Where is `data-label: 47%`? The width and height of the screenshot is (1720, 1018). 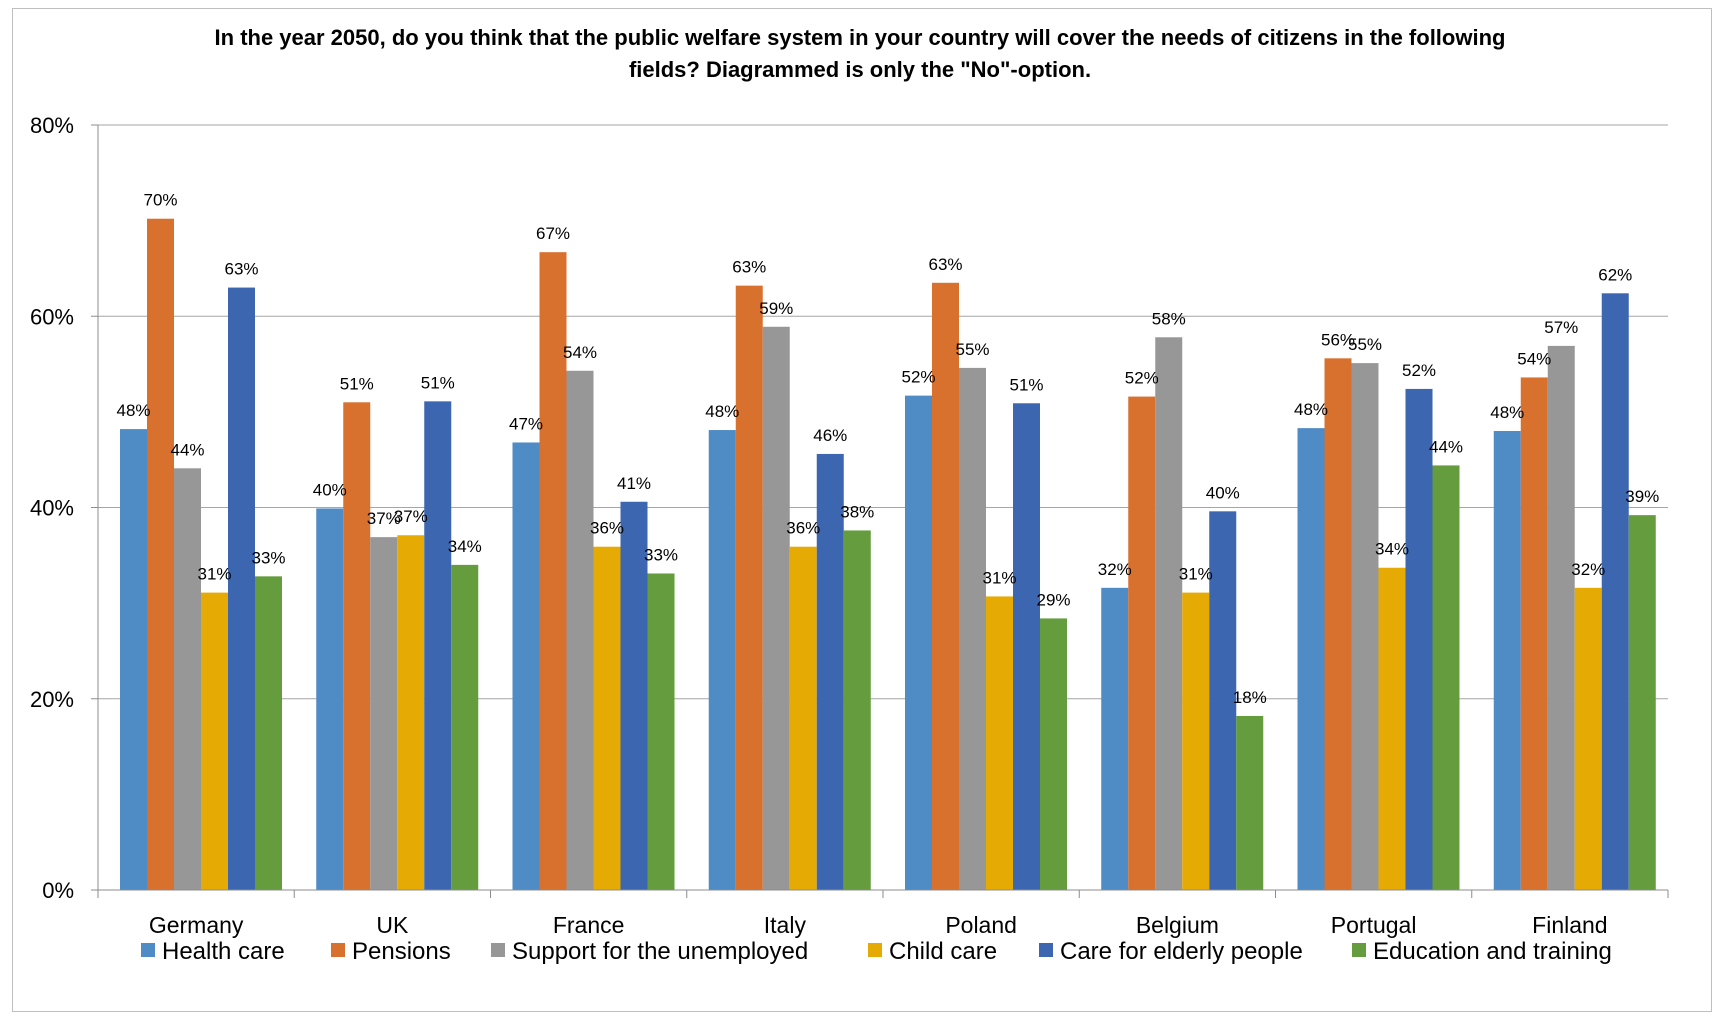 data-label: 47% is located at coordinates (526, 423).